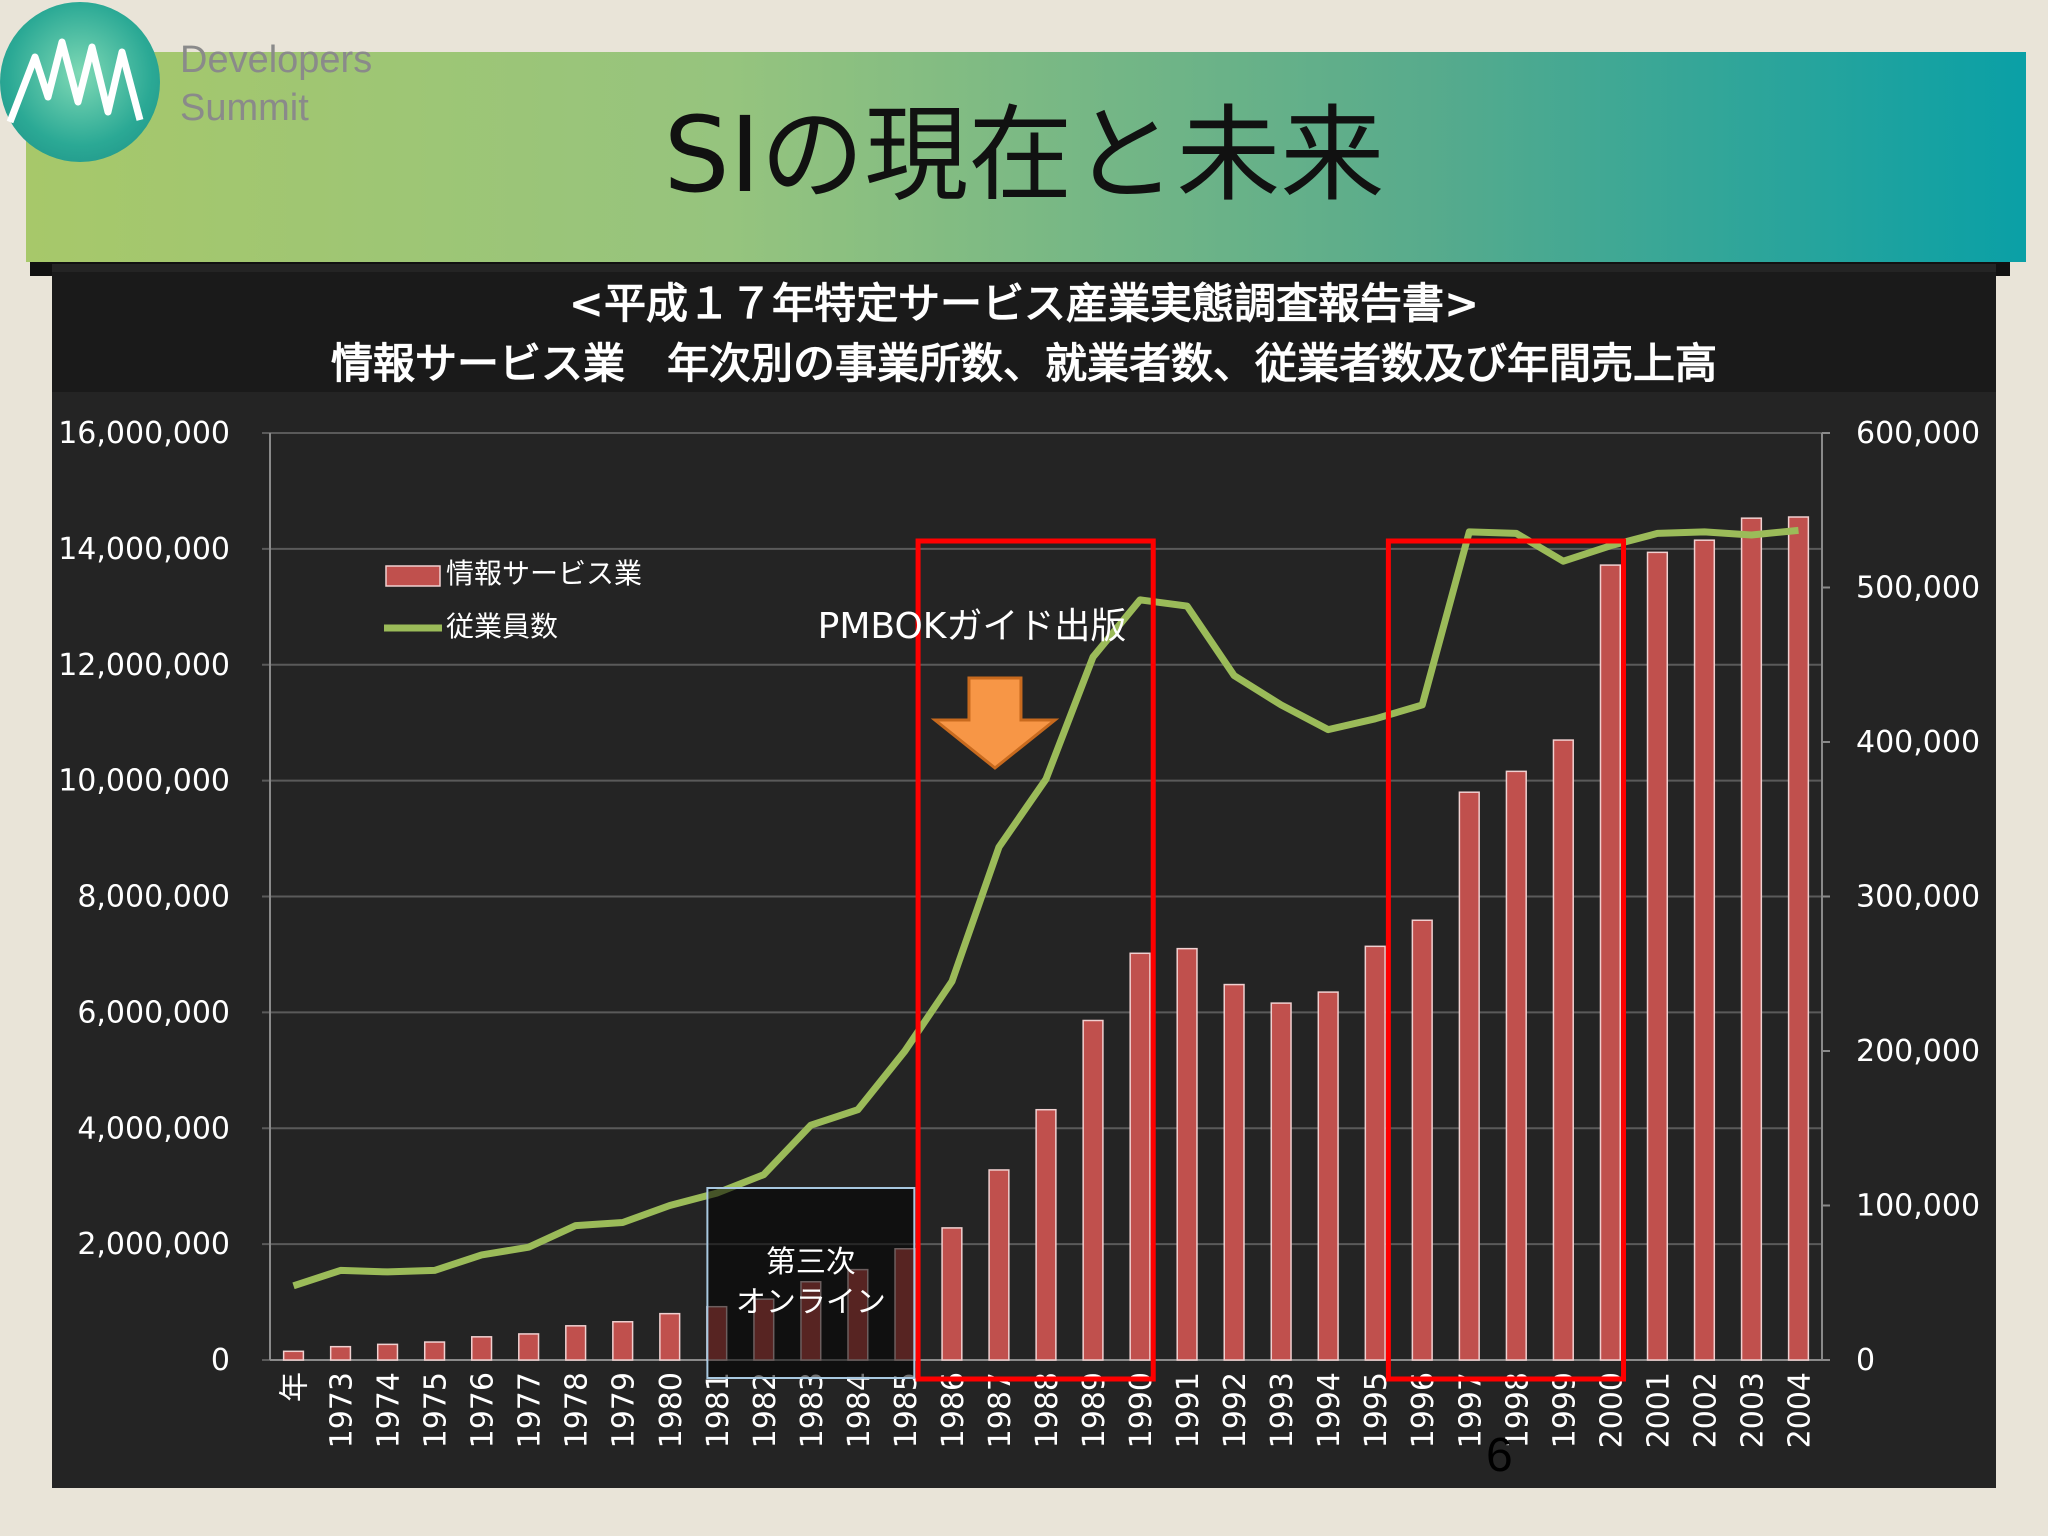 The width and height of the screenshot is (2048, 1536). Describe the element at coordinates (544, 573) in the screenshot. I see `legend-bar-label: 情報サービス業` at that location.